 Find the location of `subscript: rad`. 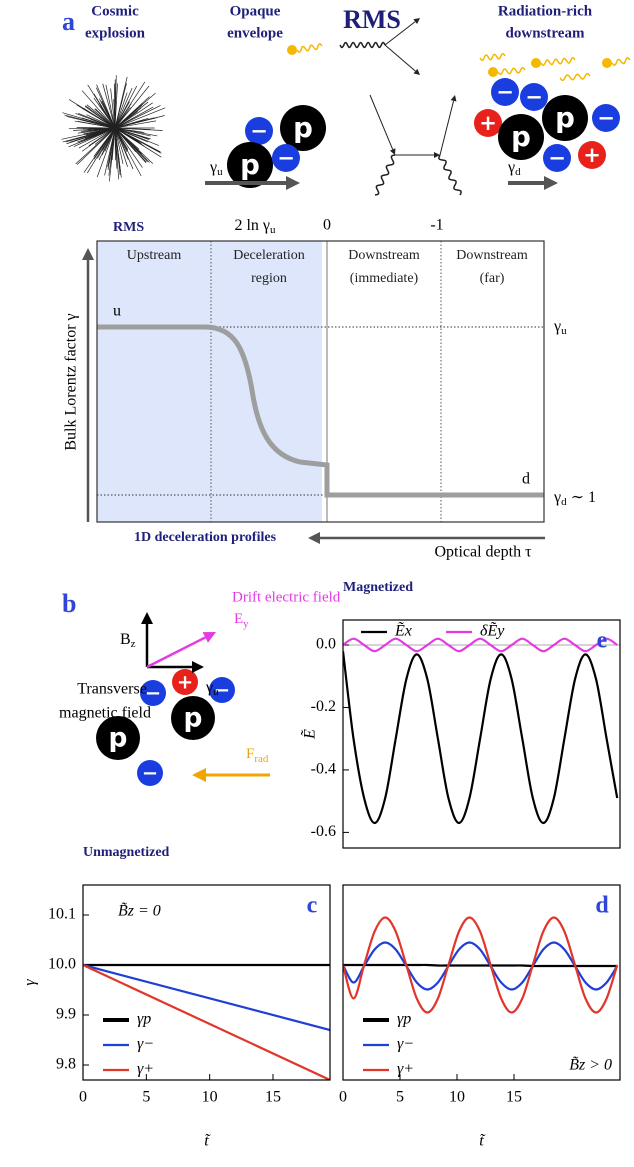

subscript: rad is located at coordinates (261, 759).